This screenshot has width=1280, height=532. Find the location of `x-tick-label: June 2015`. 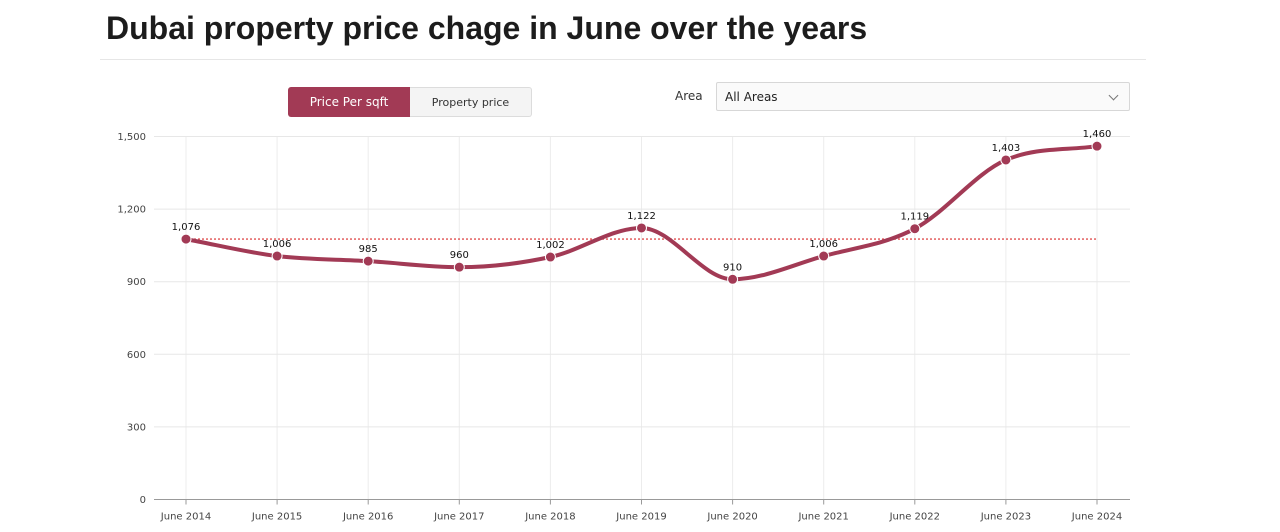

x-tick-label: June 2015 is located at coordinates (276, 517).